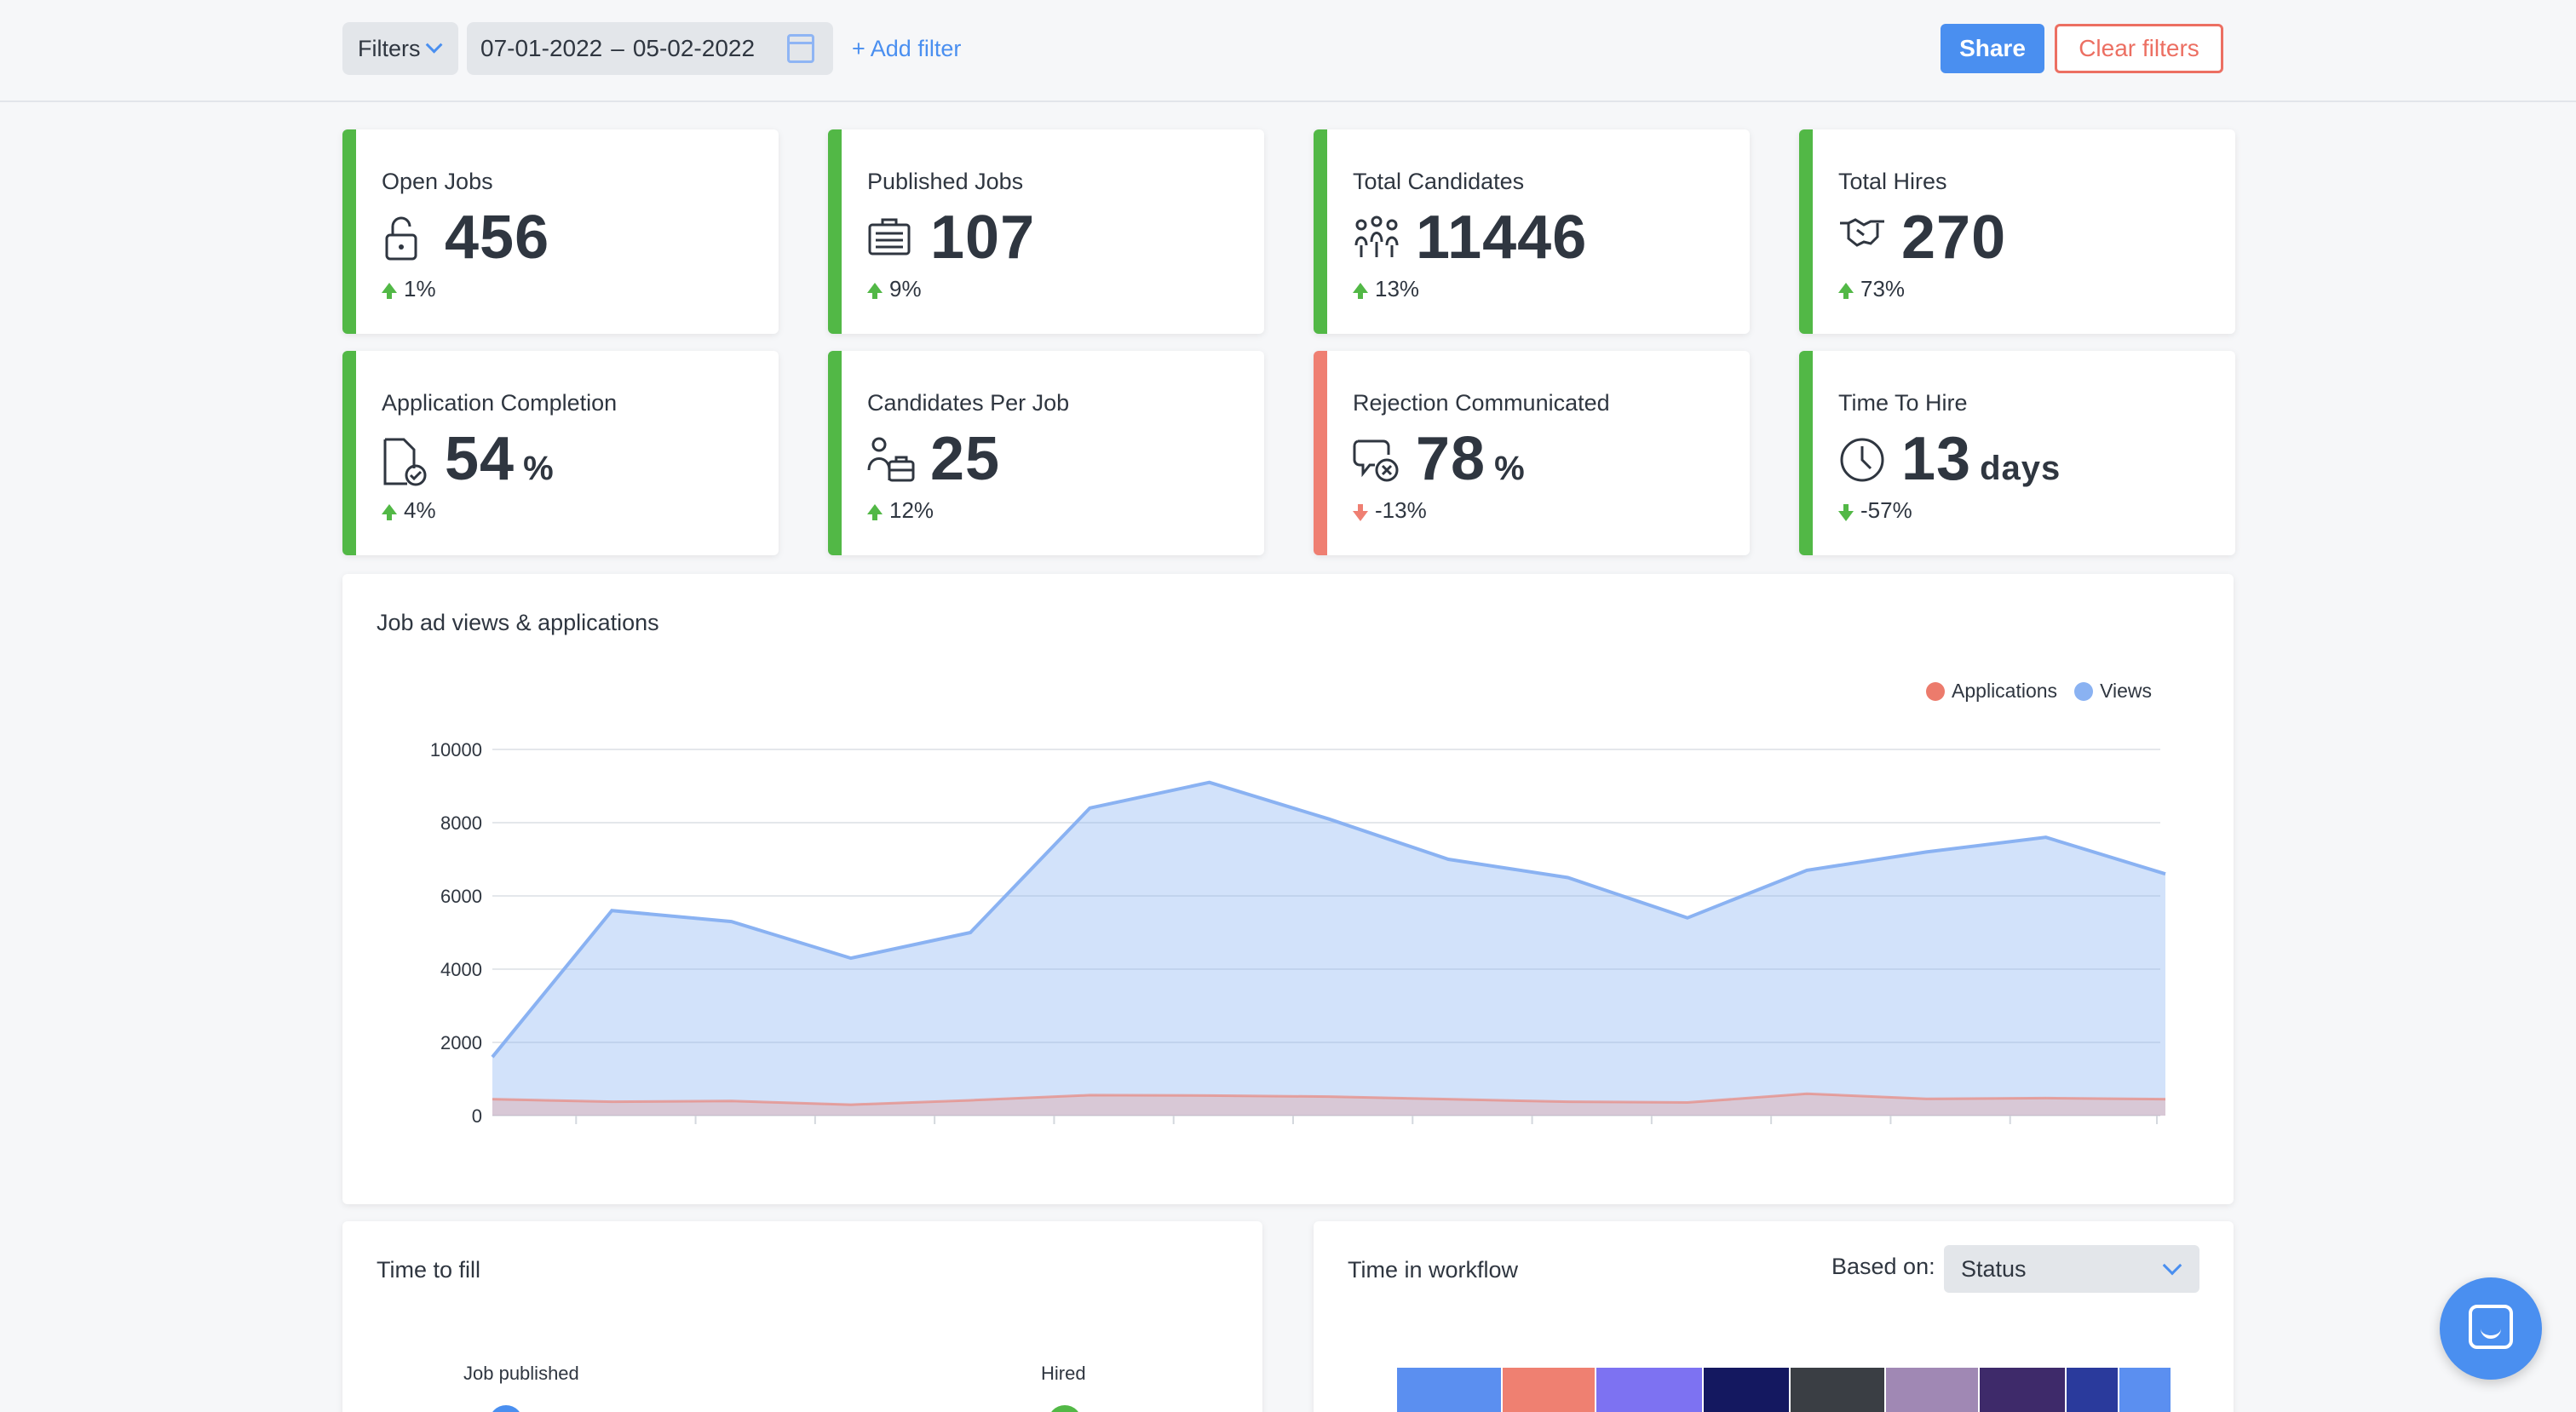 The height and width of the screenshot is (1412, 2576). Describe the element at coordinates (2071, 1269) in the screenshot. I see `based-on-select: Status` at that location.